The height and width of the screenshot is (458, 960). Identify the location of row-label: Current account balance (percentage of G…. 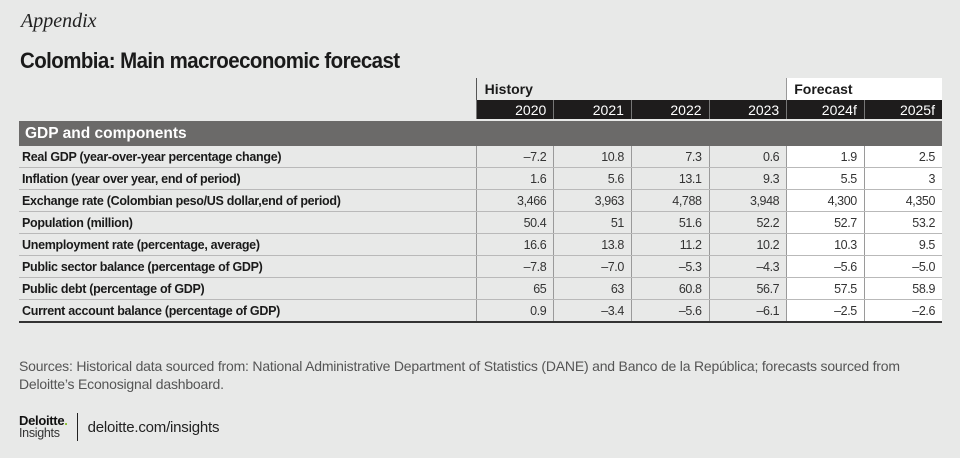
(248, 311).